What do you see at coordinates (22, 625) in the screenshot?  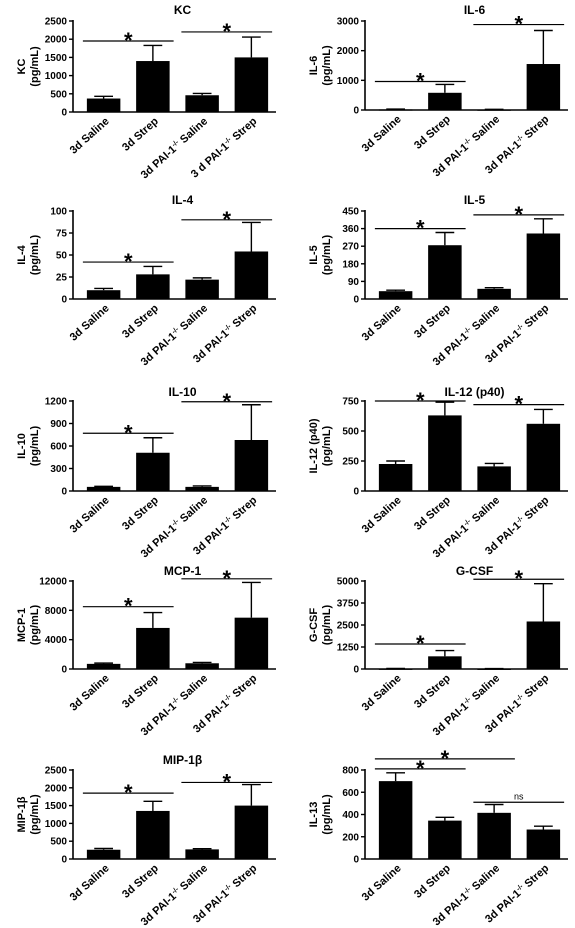 I see `y-axis-label: MCP-1` at bounding box center [22, 625].